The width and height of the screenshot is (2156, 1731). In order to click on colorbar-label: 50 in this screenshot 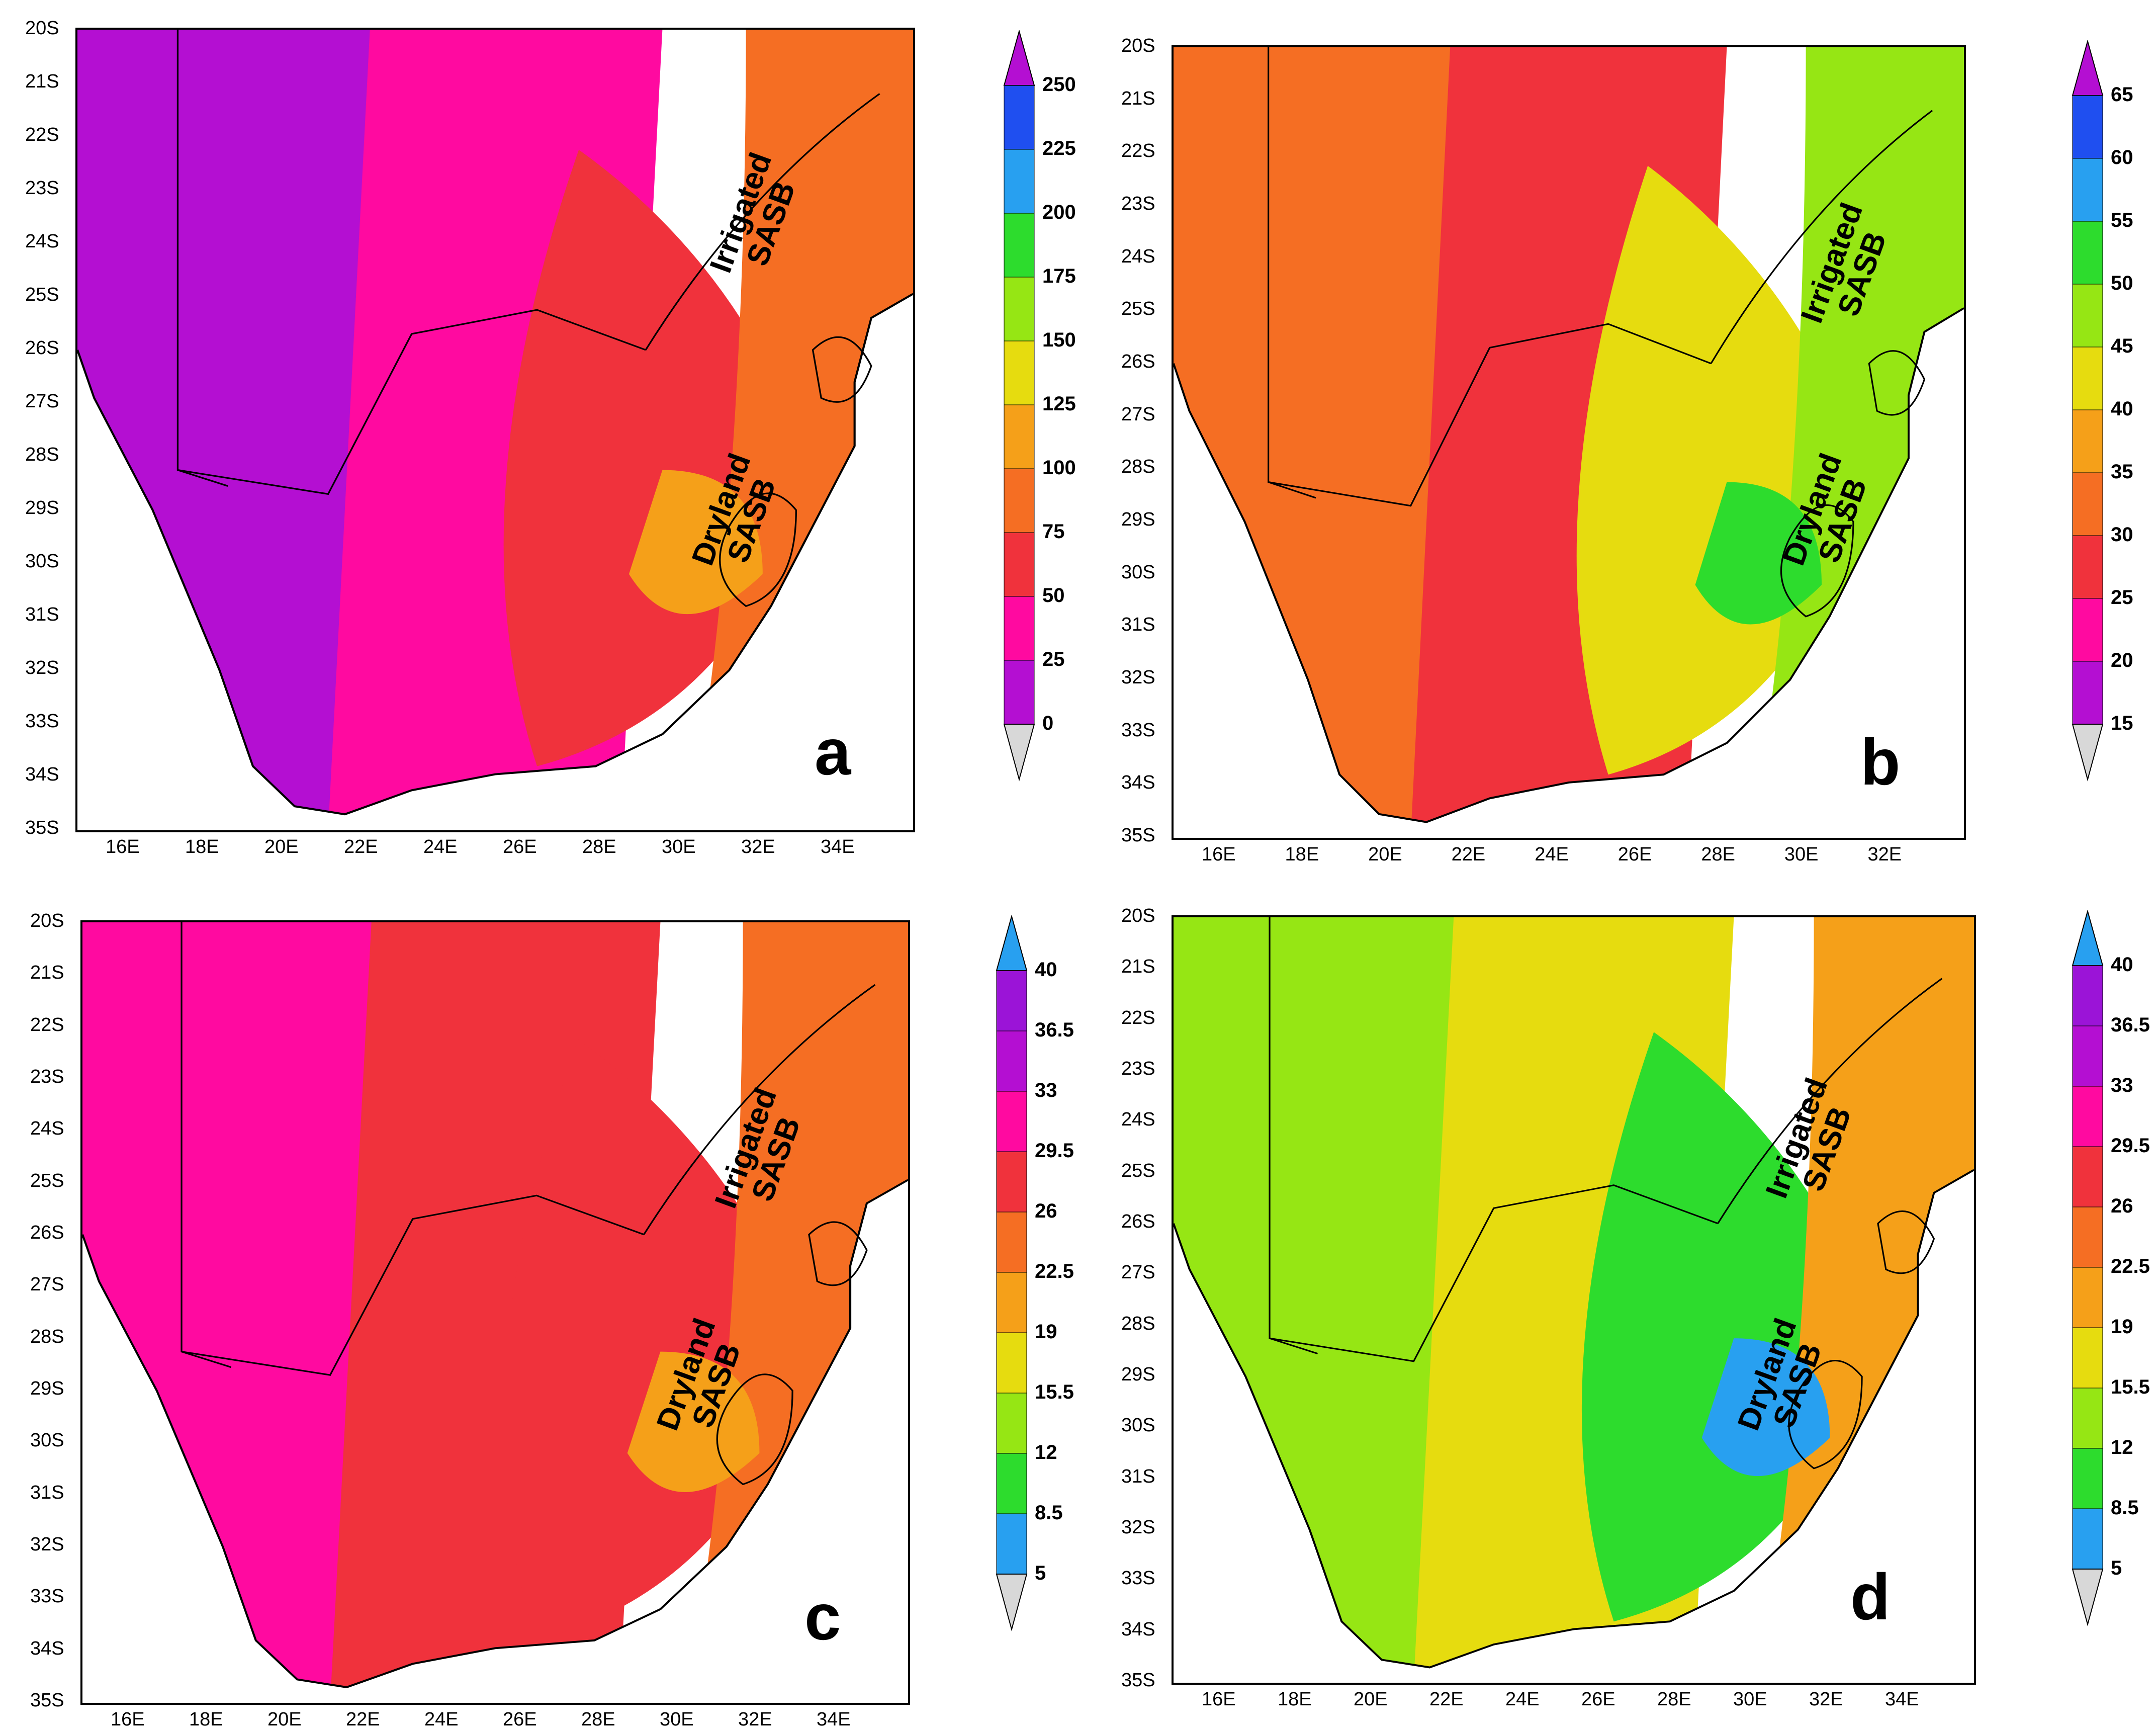, I will do `click(1054, 595)`.